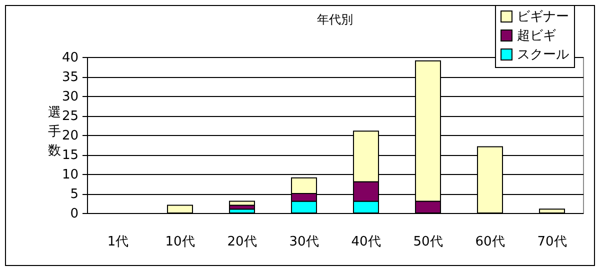 This screenshot has width=602, height=276. What do you see at coordinates (335, 19) in the screenshot?
I see `chart-title: 年代別` at bounding box center [335, 19].